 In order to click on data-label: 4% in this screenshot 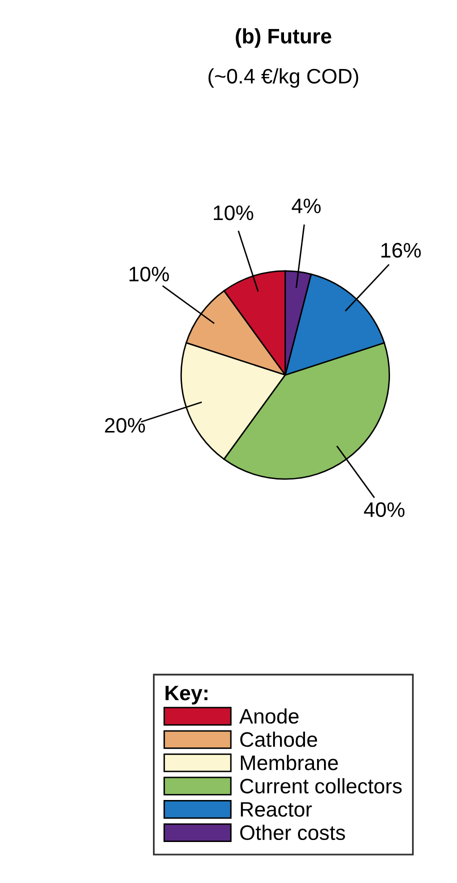, I will do `click(306, 206)`.